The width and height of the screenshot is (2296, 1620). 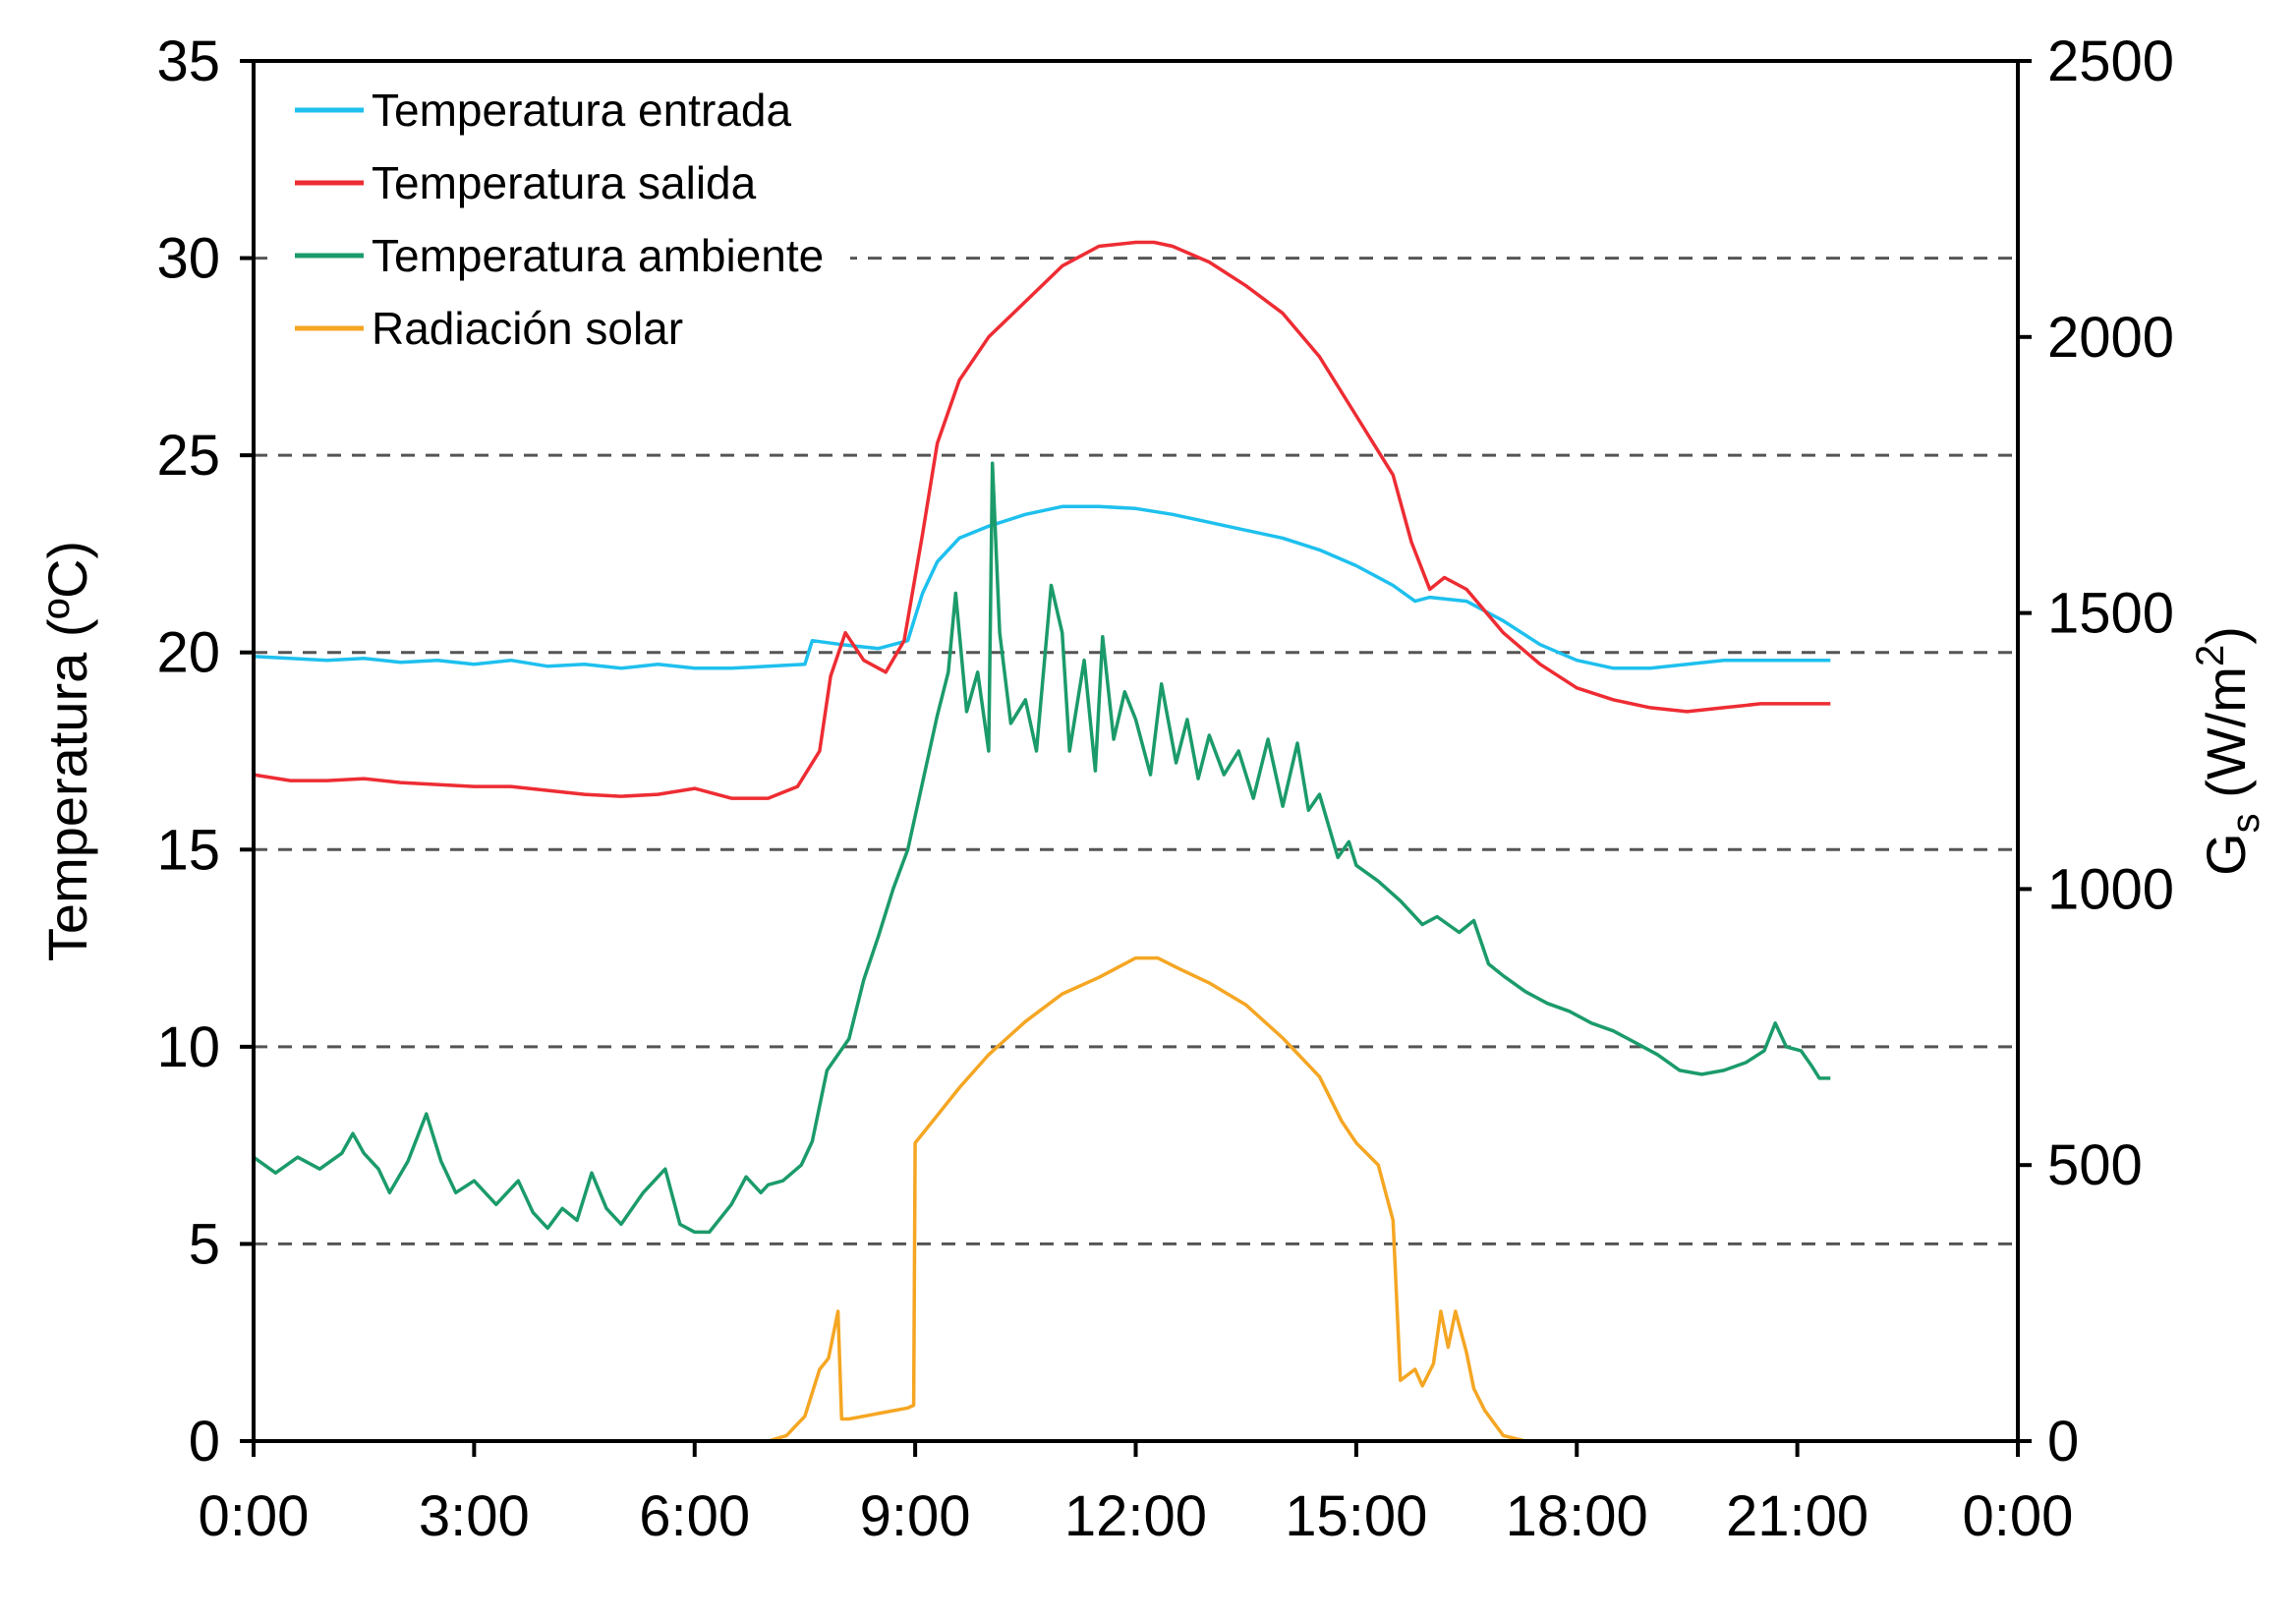 What do you see at coordinates (1135, 1516) in the screenshot?
I see `x-tick-label-4: 12:00` at bounding box center [1135, 1516].